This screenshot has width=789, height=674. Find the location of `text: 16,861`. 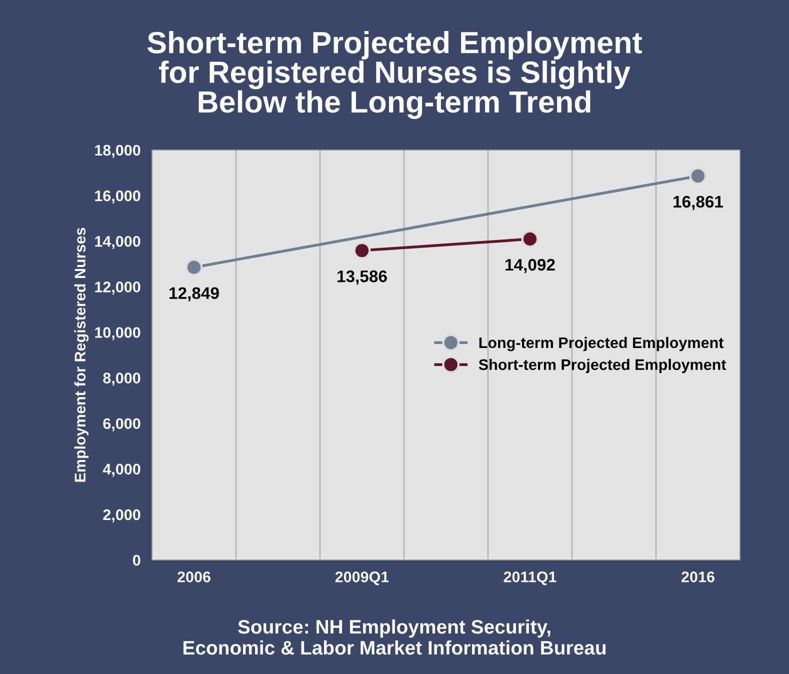

text: 16,861 is located at coordinates (699, 203).